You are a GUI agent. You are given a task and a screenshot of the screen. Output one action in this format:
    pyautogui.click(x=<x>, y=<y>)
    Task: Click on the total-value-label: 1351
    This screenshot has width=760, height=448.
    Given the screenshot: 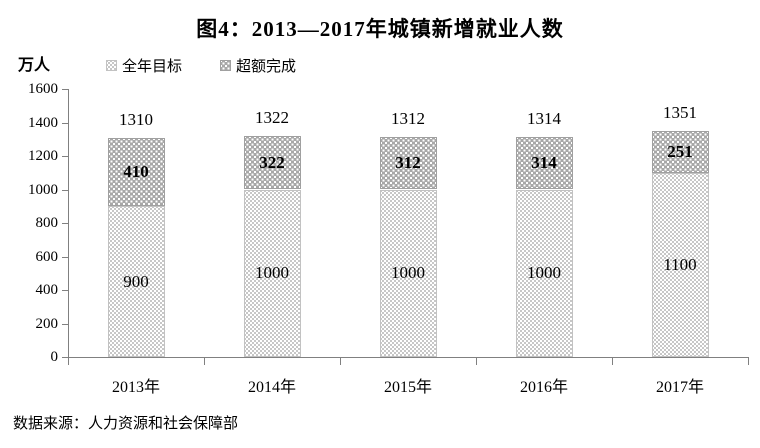 What is the action you would take?
    pyautogui.click(x=680, y=112)
    